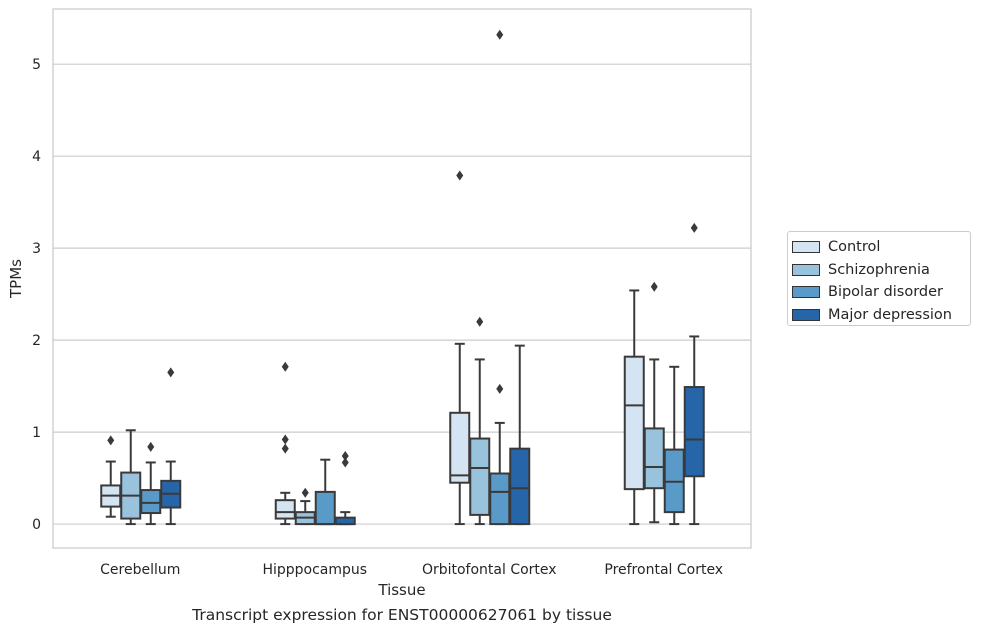  I want to click on box-body-cerebellum-bipolar-disorder, so click(151, 502).